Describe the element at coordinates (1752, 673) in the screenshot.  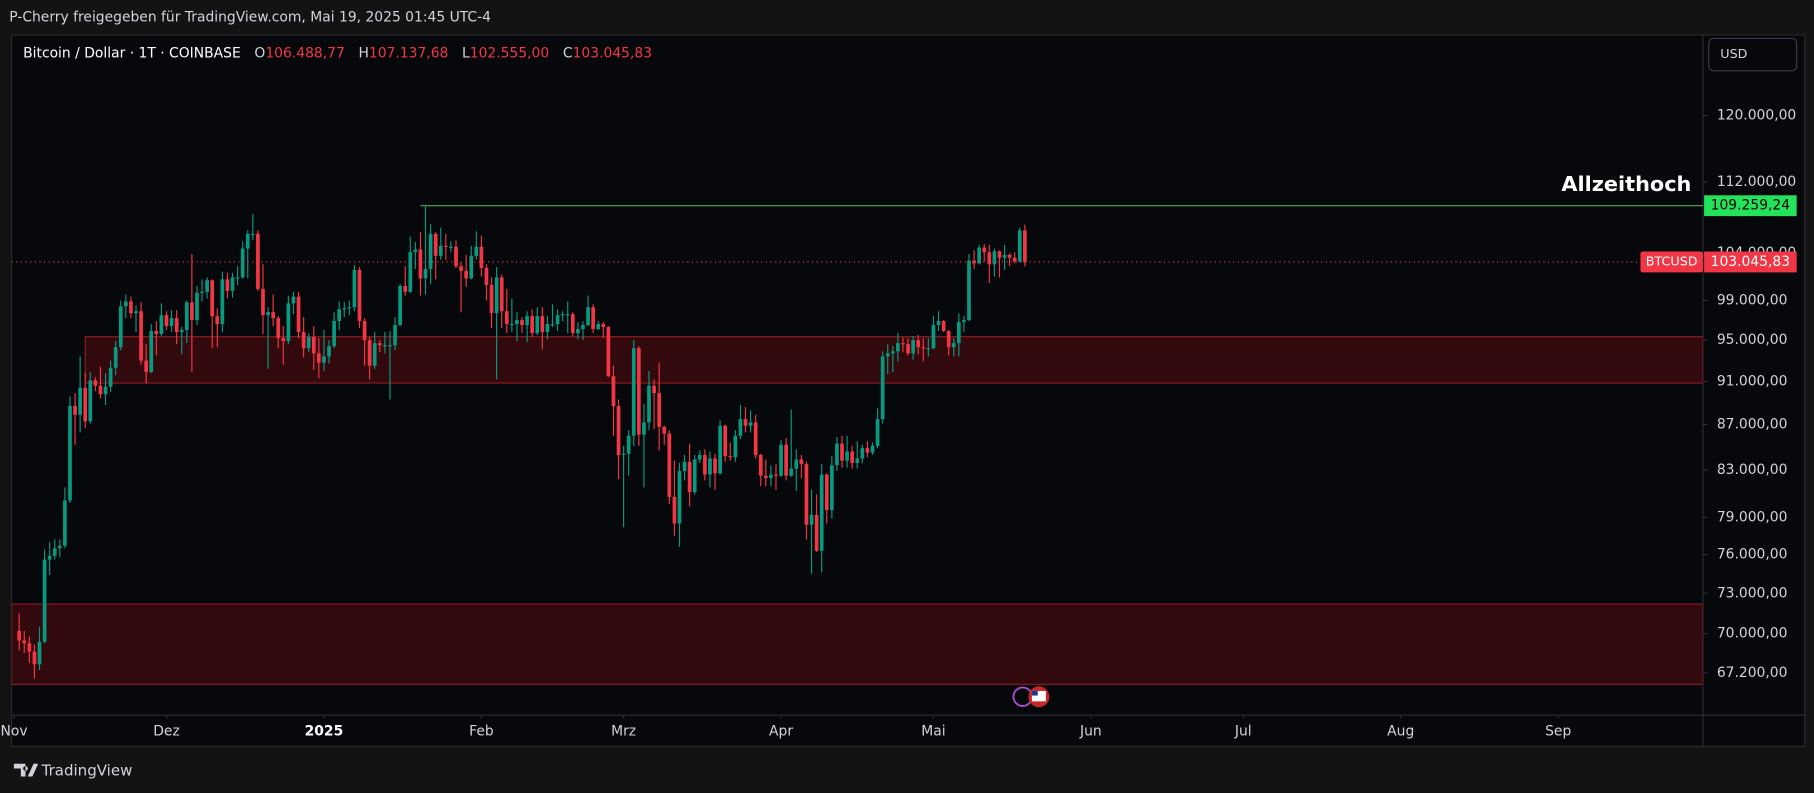
I see `y-tick-label: 67.200,00` at that location.